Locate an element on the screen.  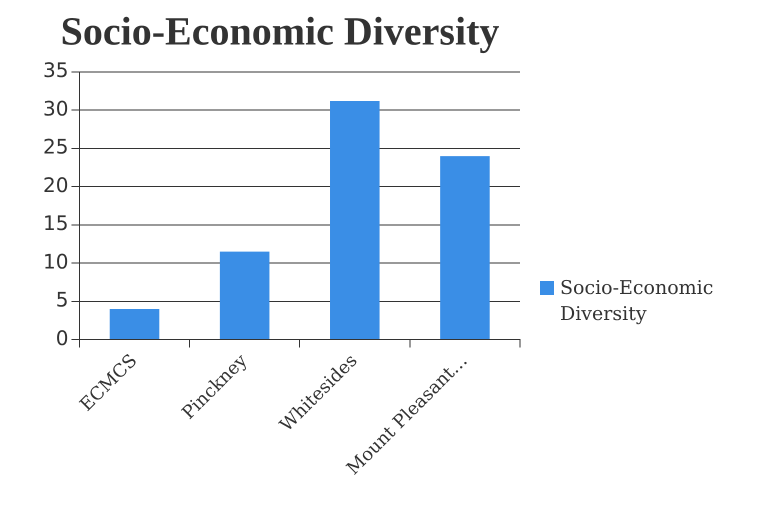
y-tick-label: 30 is located at coordinates (55, 108).